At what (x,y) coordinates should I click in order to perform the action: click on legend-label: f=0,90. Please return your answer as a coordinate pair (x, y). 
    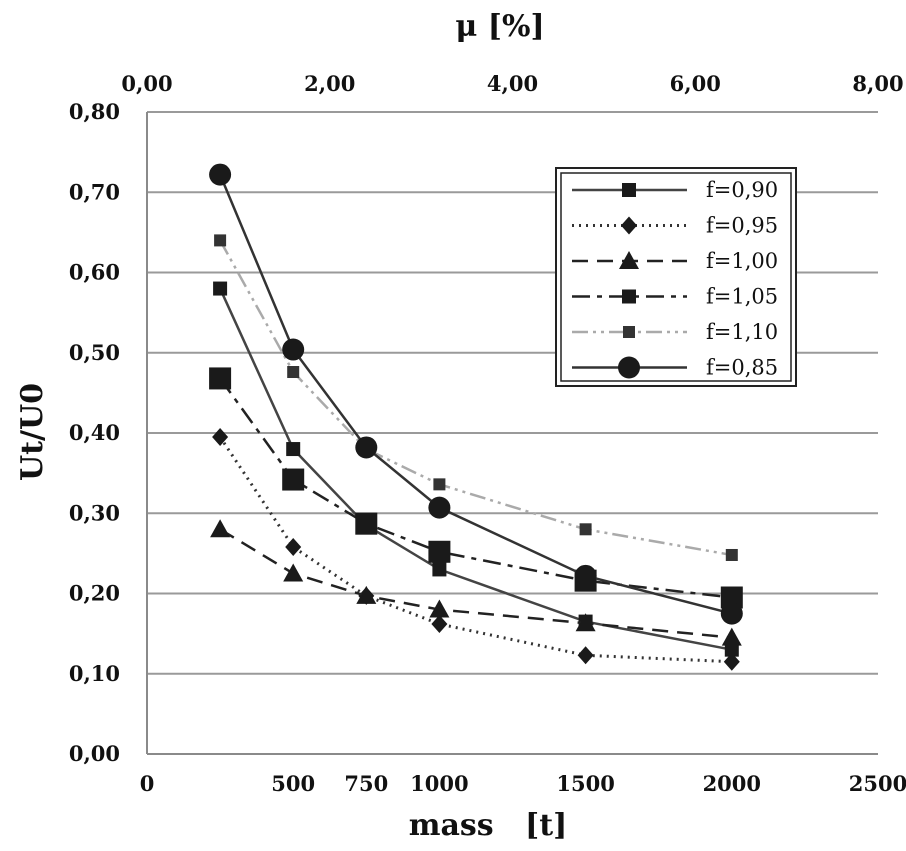
    Looking at the image, I should click on (742, 190).